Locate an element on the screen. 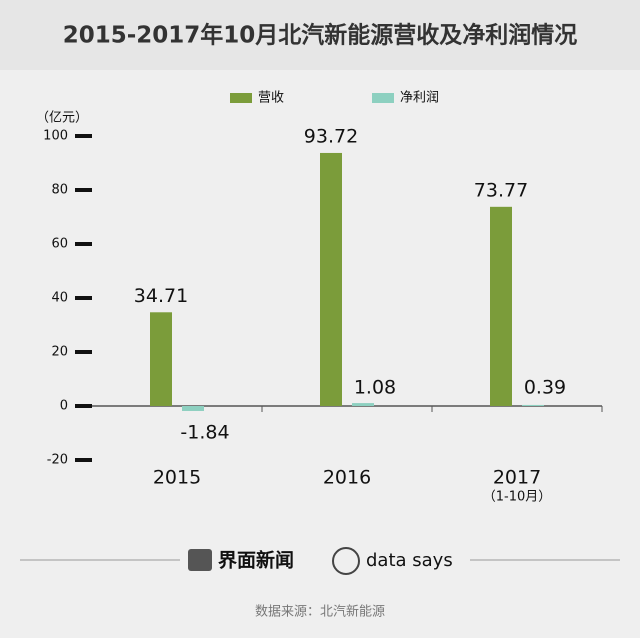 This screenshot has height=638, width=640. value-label: 73.77 is located at coordinates (501, 190).